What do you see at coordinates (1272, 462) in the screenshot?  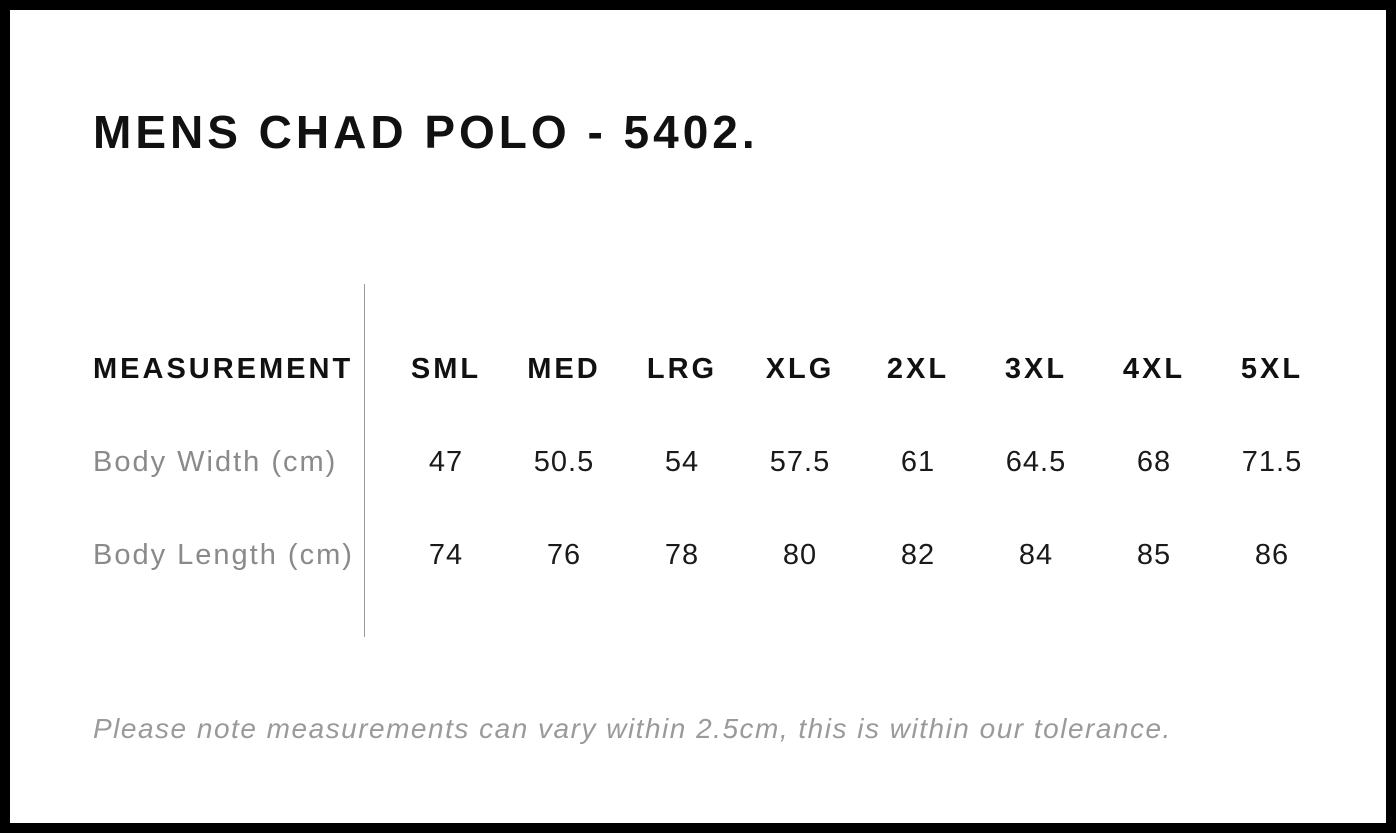 I see `size-value-cell: 71.5` at bounding box center [1272, 462].